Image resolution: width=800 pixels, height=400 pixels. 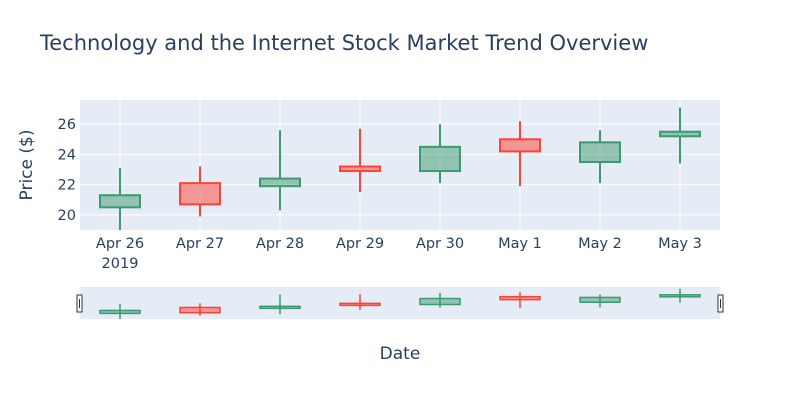 I want to click on y-tick-label: 20, so click(x=67, y=216).